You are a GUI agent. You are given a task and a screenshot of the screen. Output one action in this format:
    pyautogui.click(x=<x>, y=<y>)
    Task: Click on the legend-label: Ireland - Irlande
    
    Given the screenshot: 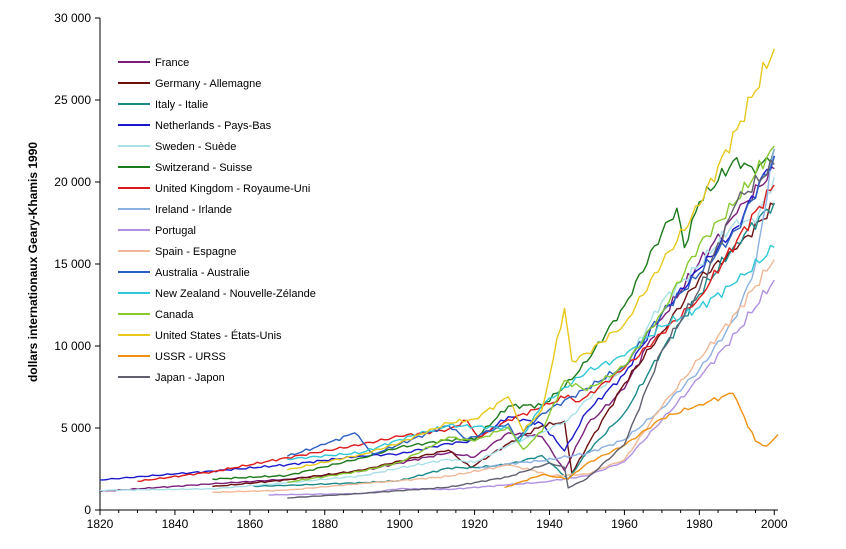 What is the action you would take?
    pyautogui.click(x=193, y=210)
    